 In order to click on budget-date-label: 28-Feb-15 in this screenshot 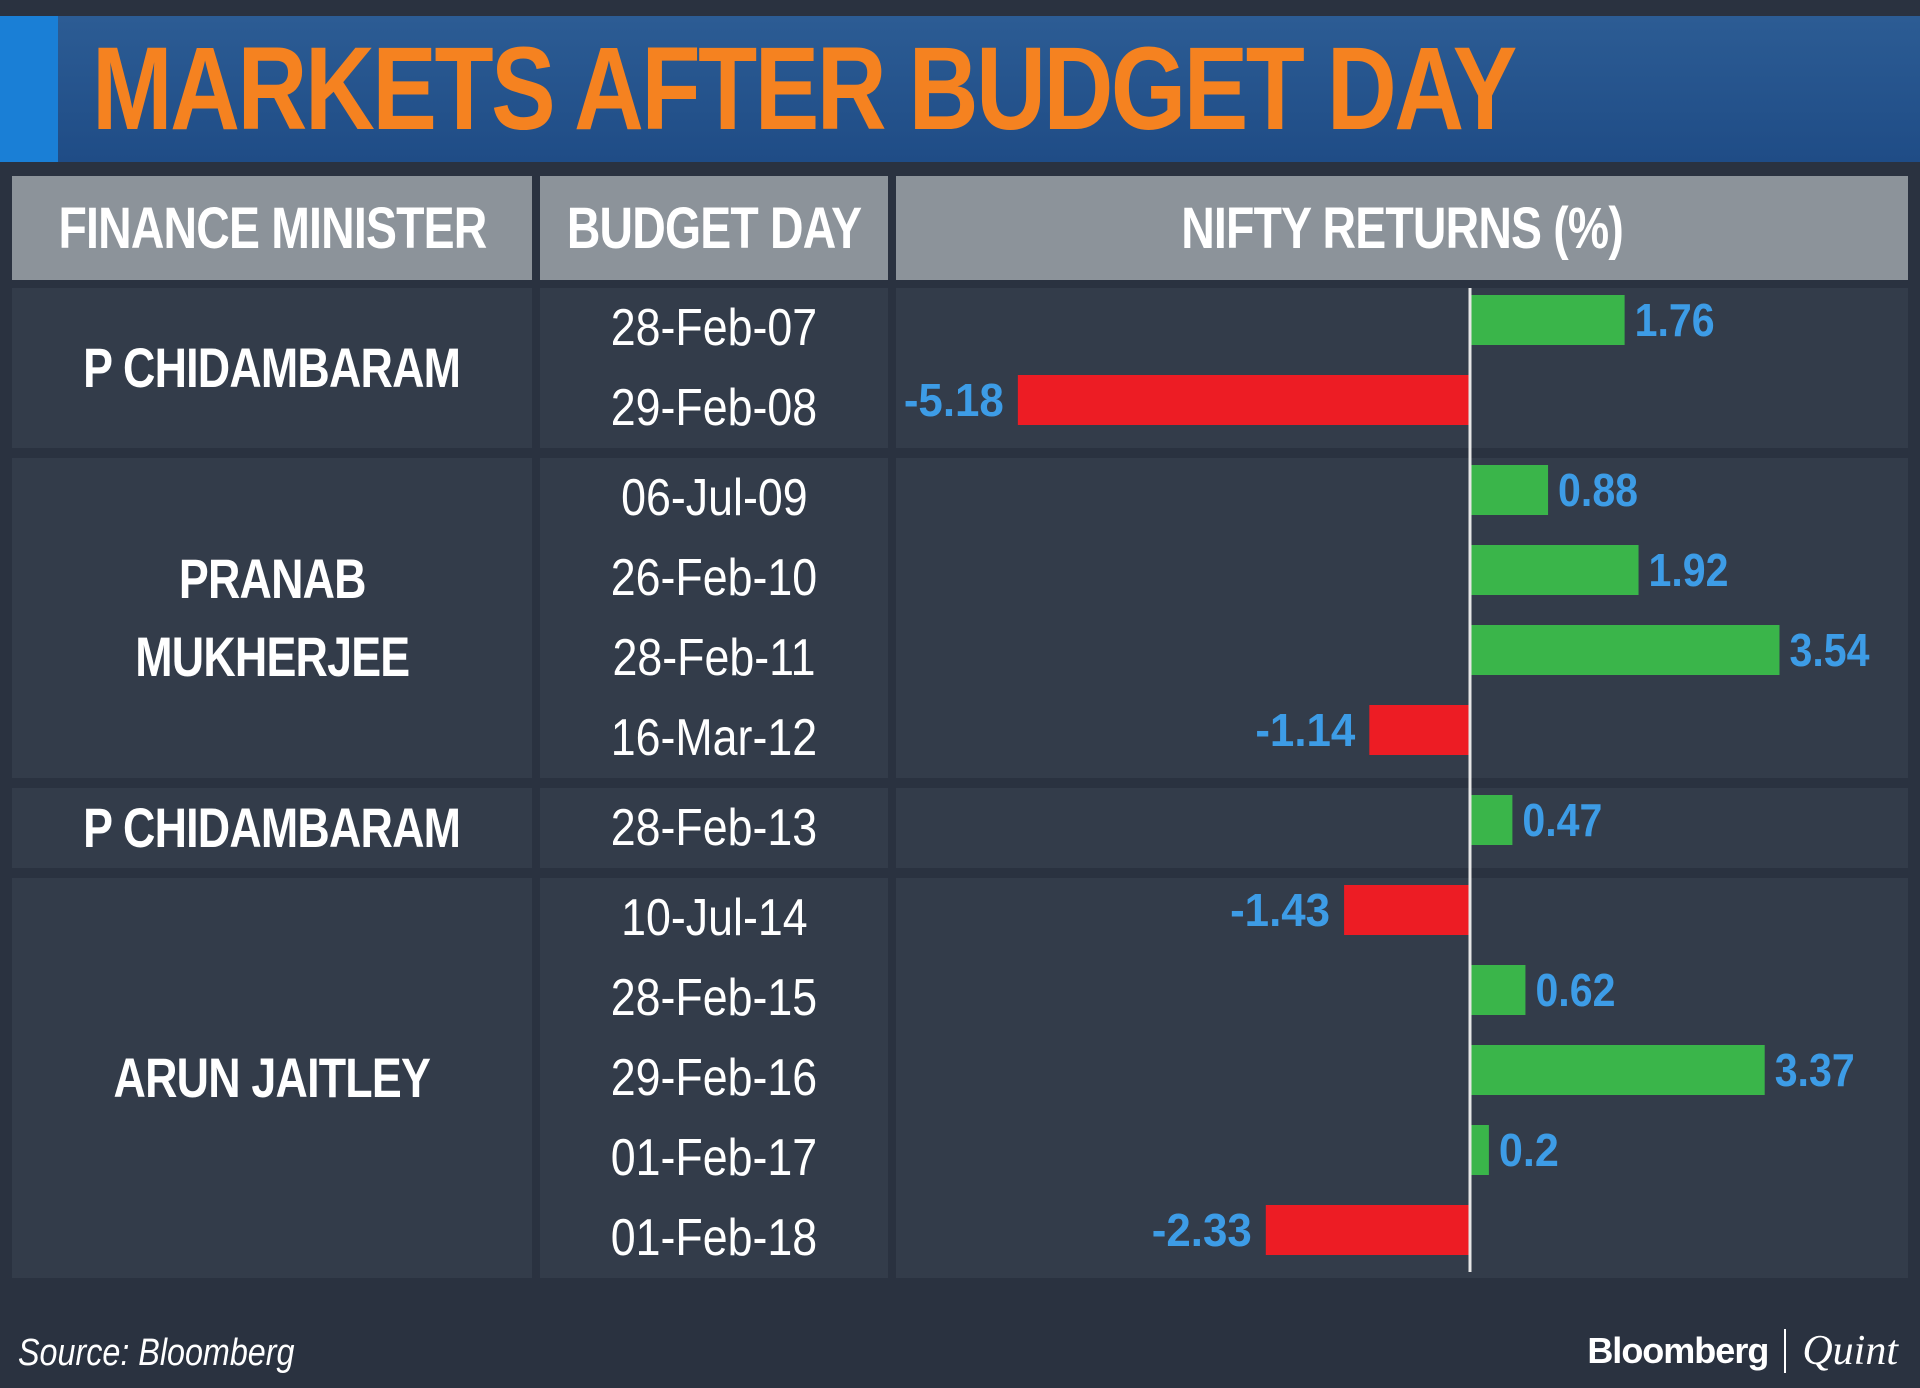, I will do `click(714, 998)`.